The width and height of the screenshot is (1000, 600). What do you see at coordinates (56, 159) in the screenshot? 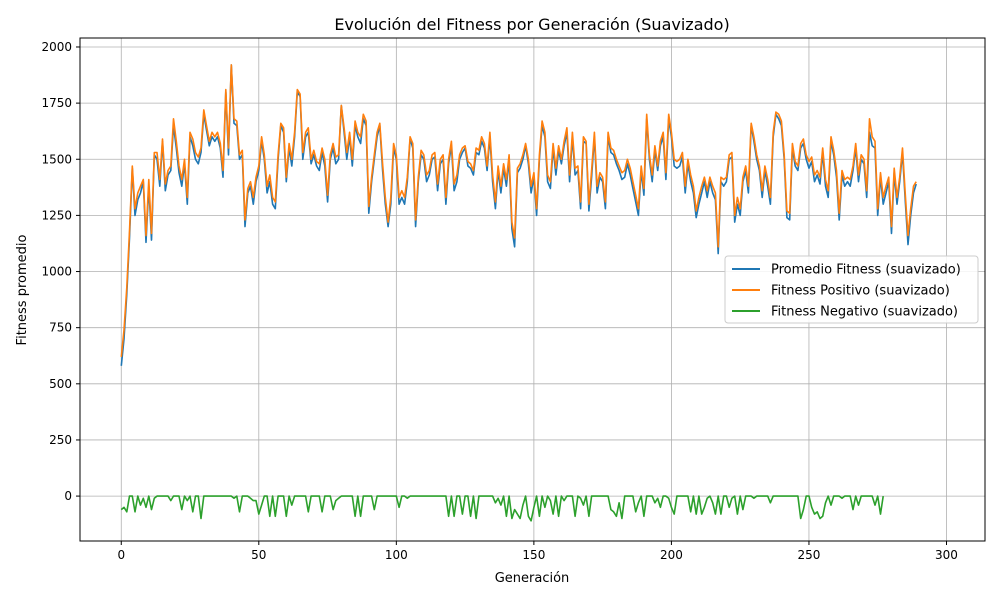
I see `y-tick-label: 1500` at bounding box center [56, 159].